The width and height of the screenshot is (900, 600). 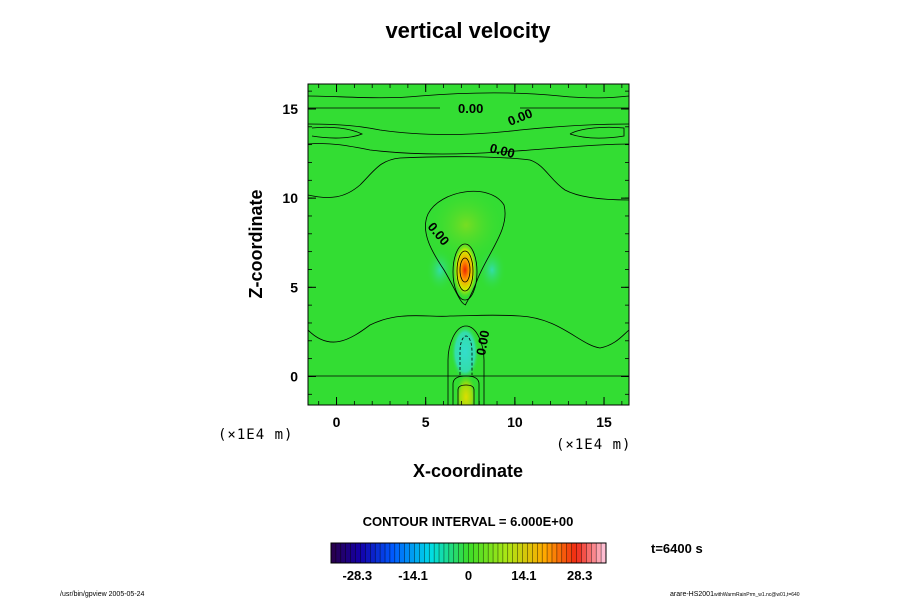 What do you see at coordinates (468, 575) in the screenshot?
I see `colorbar-tick-labels: -28.3 -14.1 0 14.1 28.3` at bounding box center [468, 575].